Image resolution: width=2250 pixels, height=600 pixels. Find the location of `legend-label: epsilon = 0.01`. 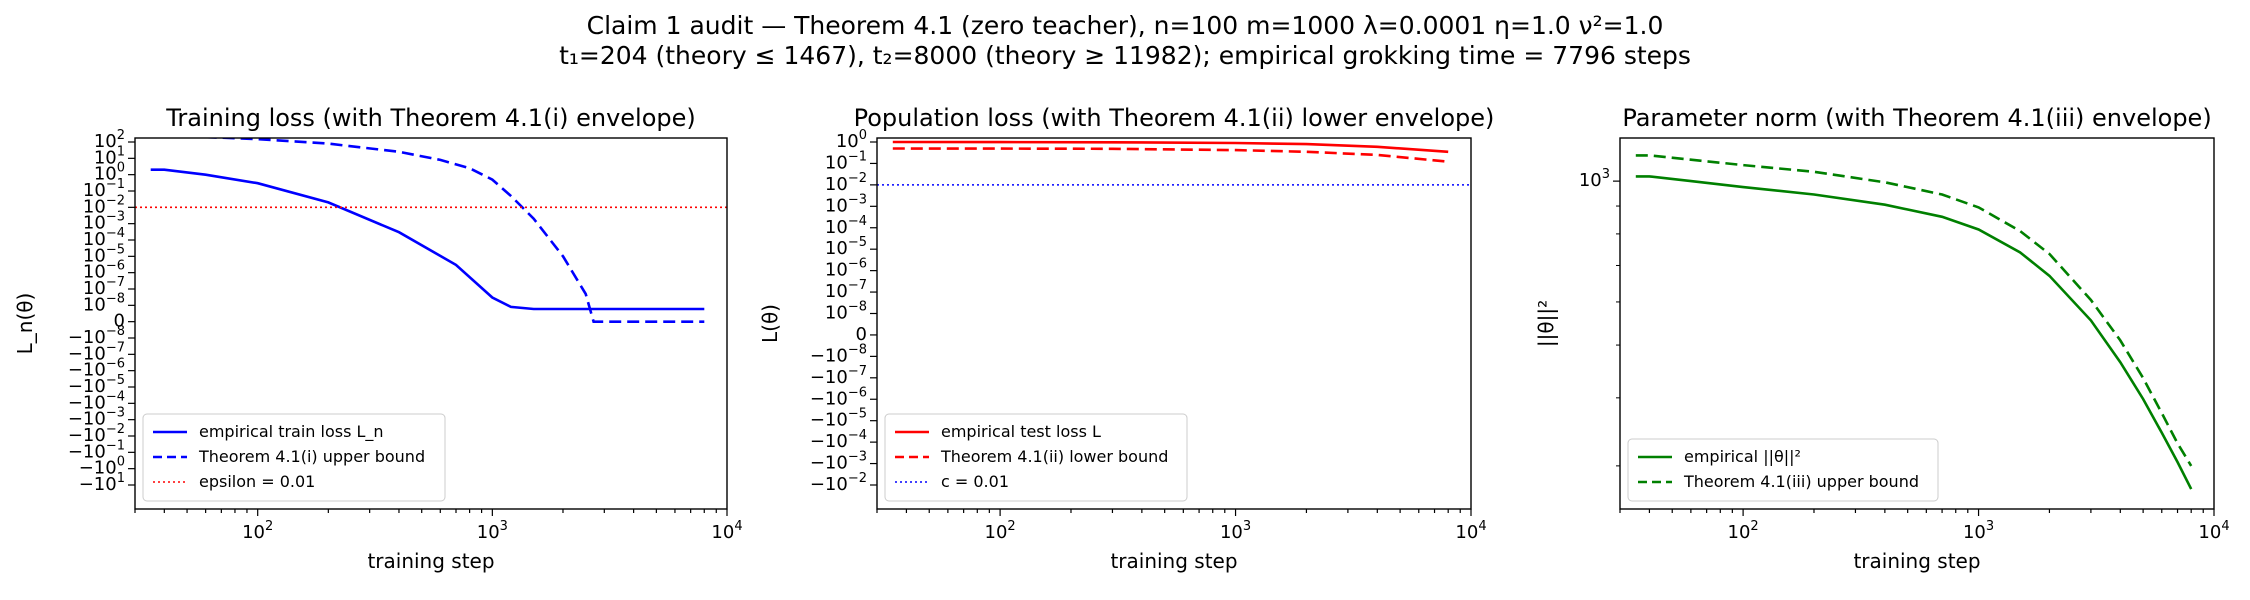

legend-label: epsilon = 0.01 is located at coordinates (257, 481).